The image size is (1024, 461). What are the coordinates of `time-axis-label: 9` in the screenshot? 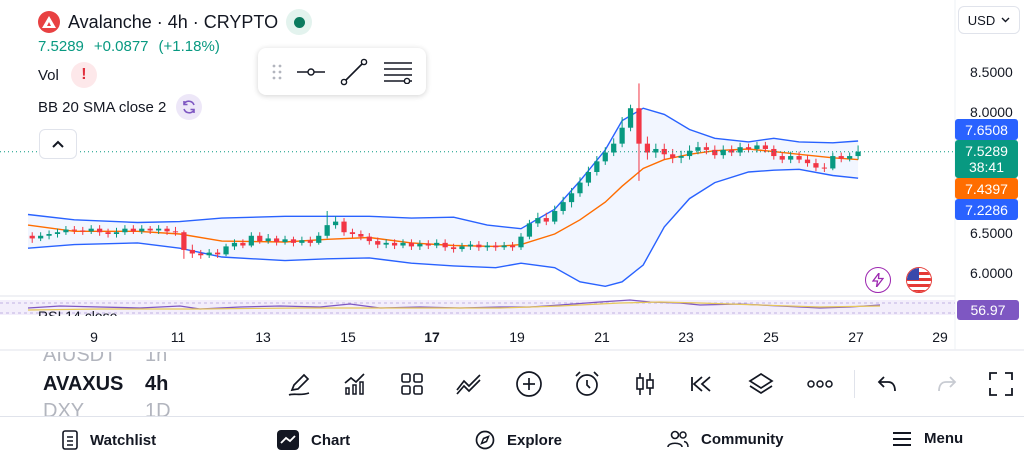 It's located at (94, 337).